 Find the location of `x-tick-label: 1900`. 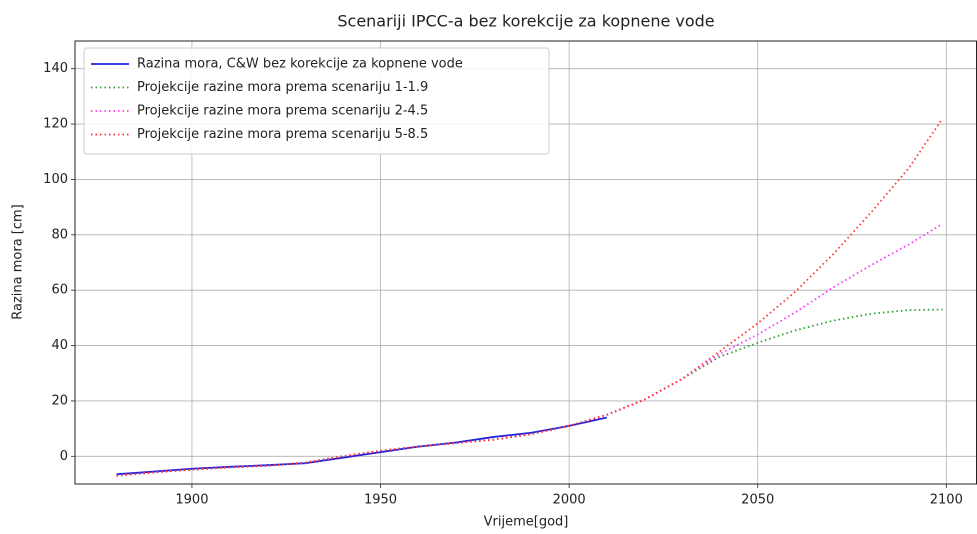

x-tick-label: 1900 is located at coordinates (191, 500).